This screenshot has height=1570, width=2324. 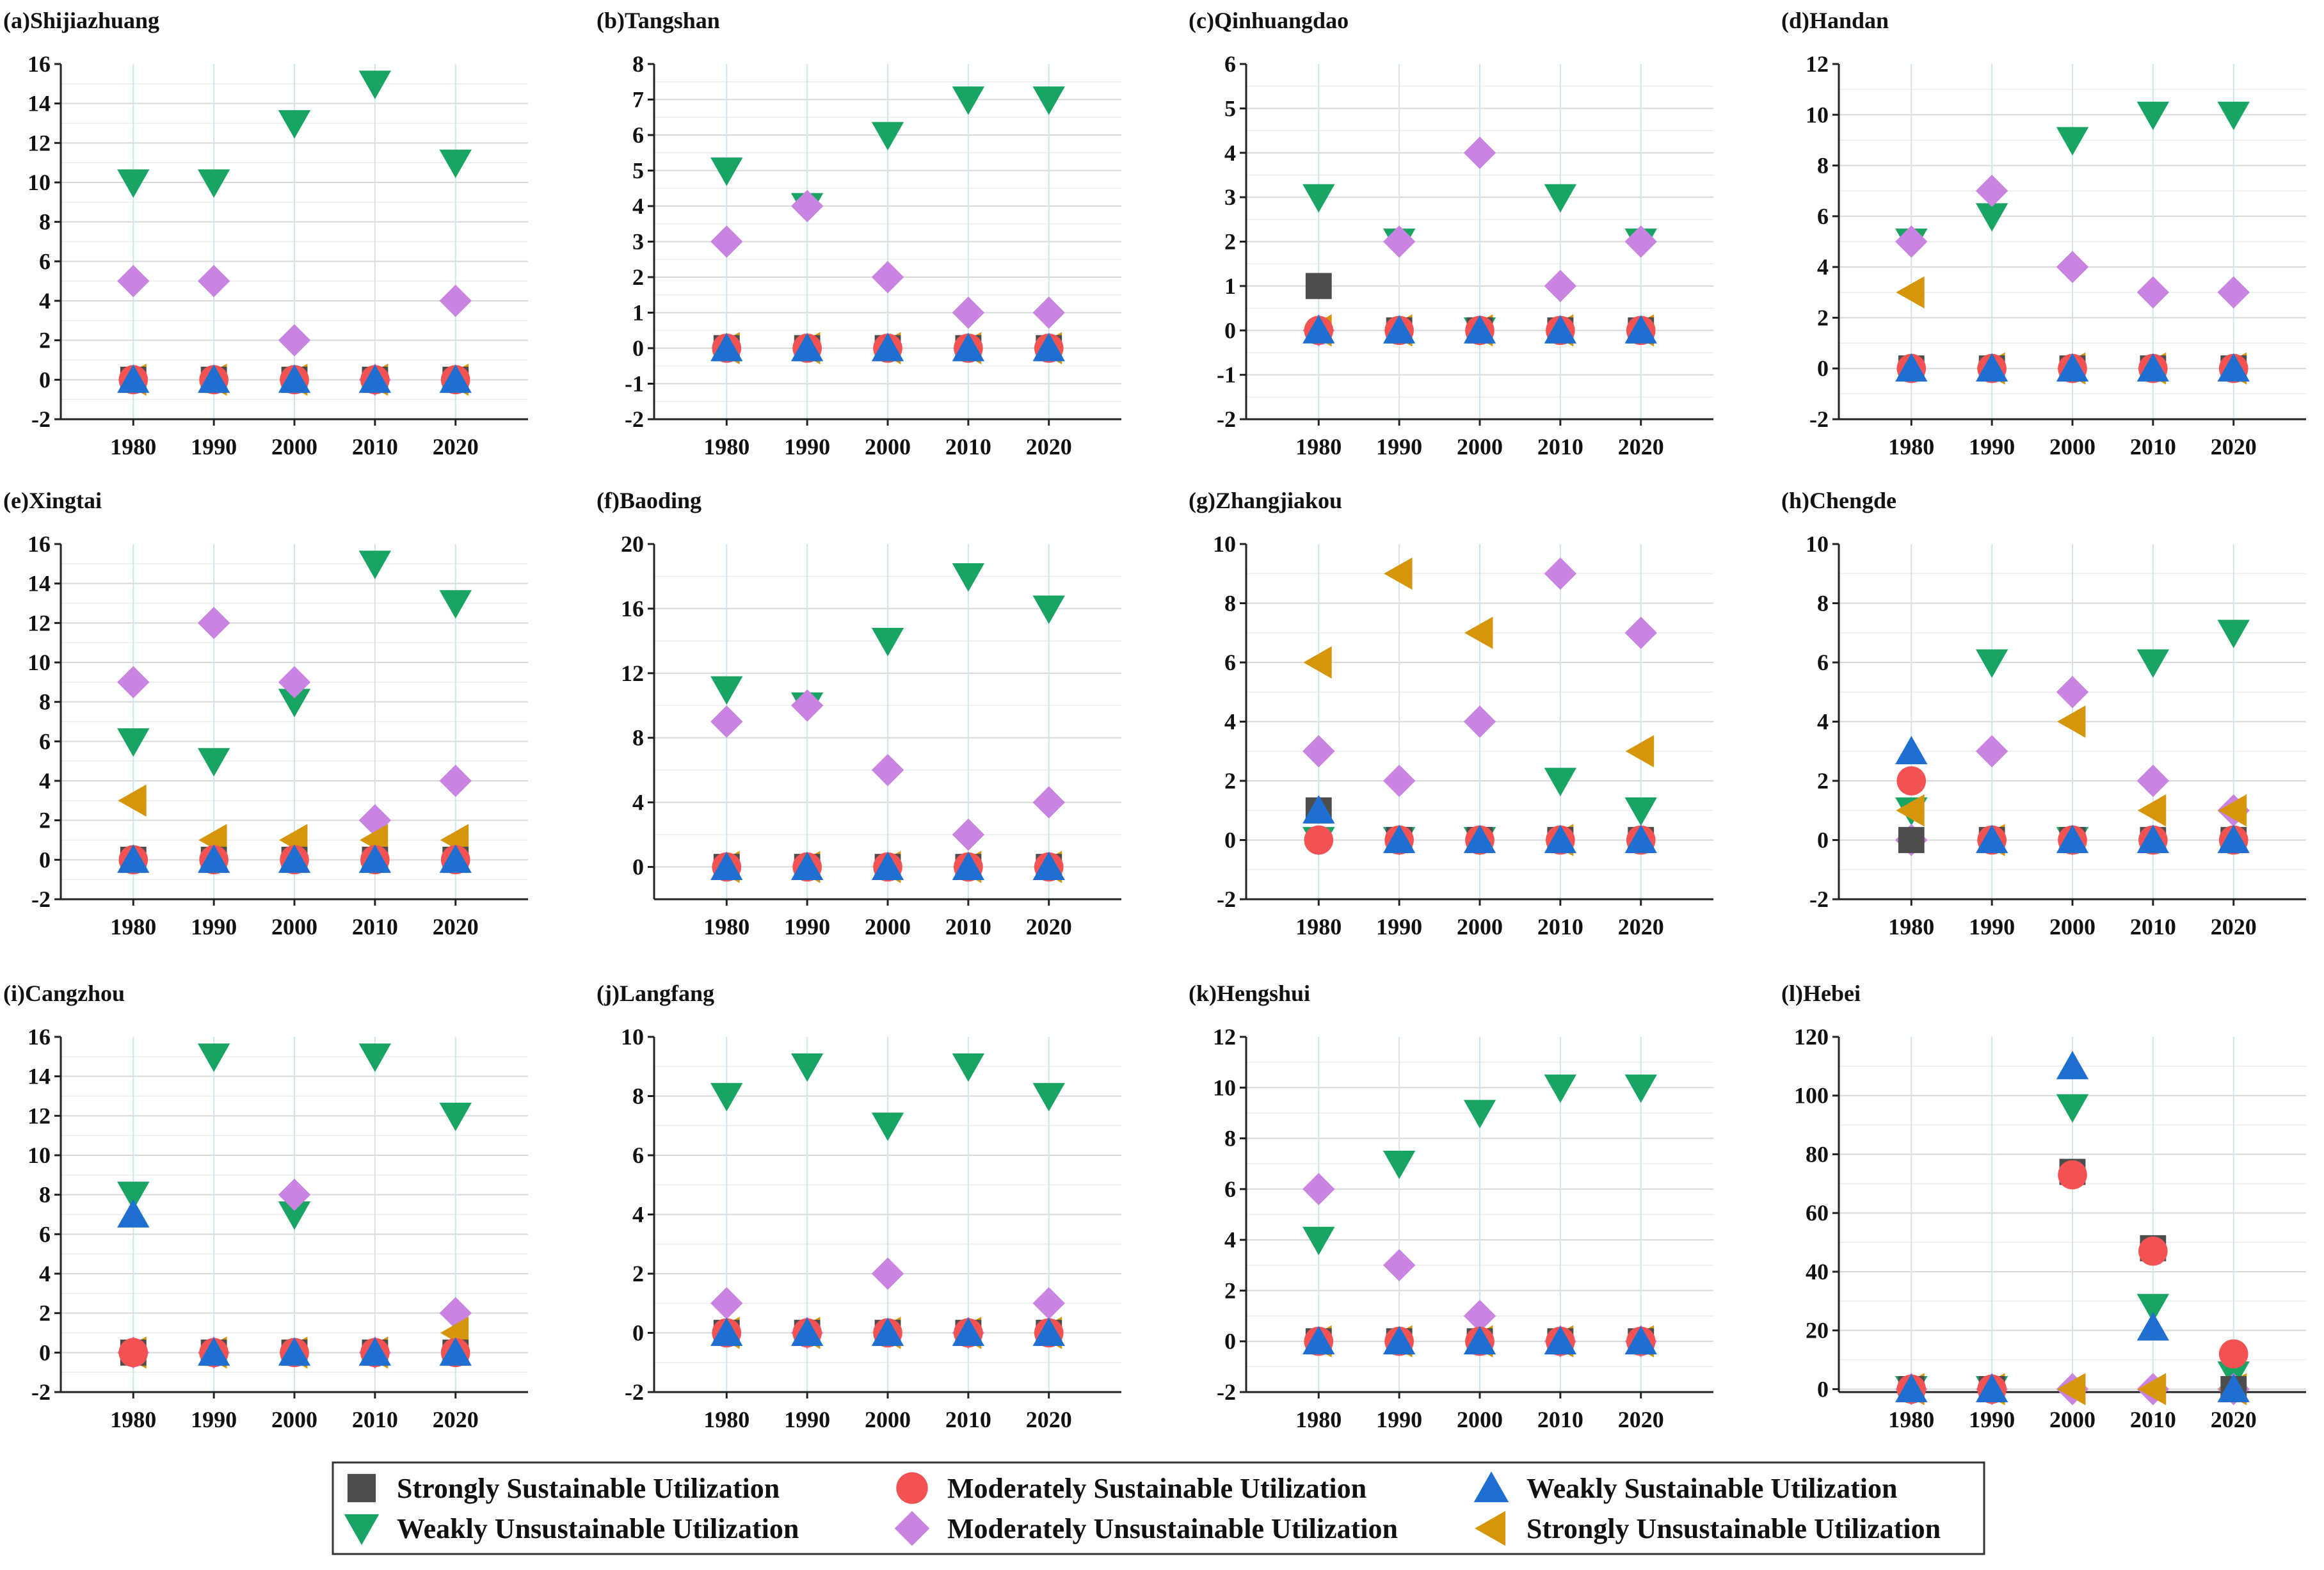 What do you see at coordinates (638, 313) in the screenshot?
I see `y-tick-label: 1` at bounding box center [638, 313].